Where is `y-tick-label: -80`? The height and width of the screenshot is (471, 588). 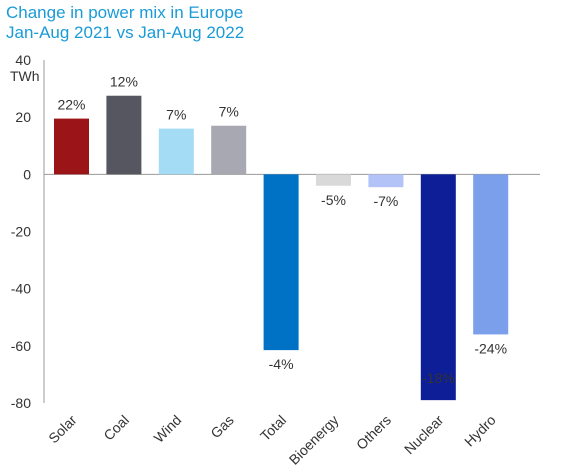 y-tick-label: -80 is located at coordinates (21, 403).